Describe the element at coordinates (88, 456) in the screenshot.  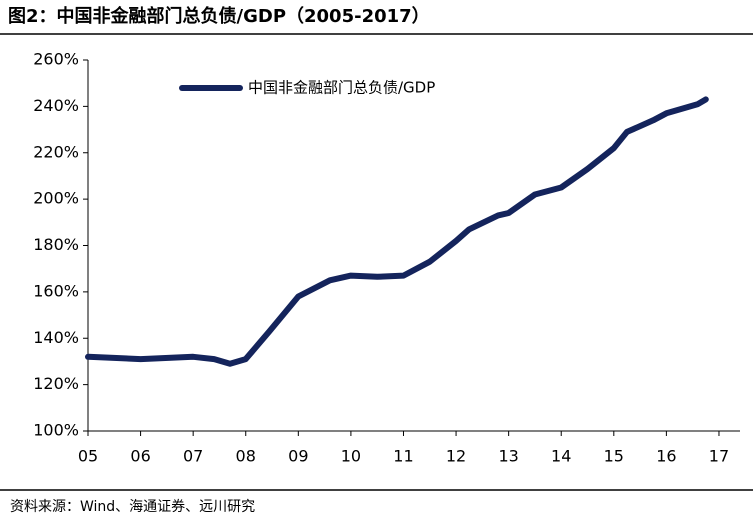
I see `x-tick-label: 05` at that location.